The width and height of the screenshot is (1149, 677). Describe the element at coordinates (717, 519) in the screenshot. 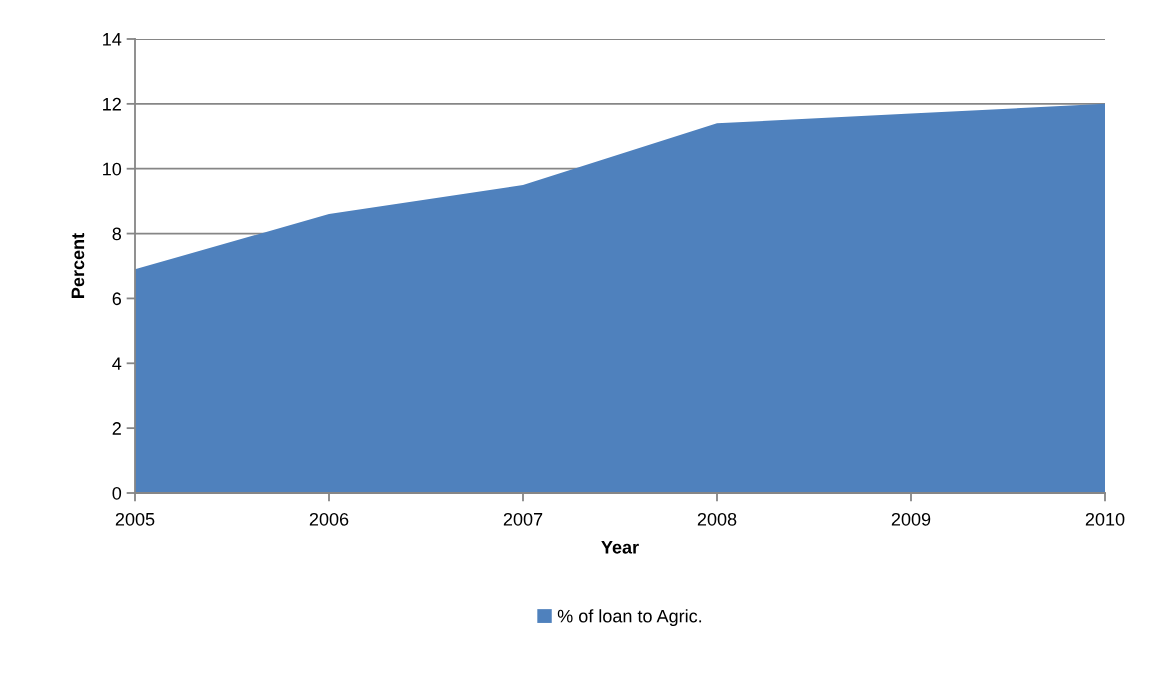

I see `x-tick-label: 2008` at that location.